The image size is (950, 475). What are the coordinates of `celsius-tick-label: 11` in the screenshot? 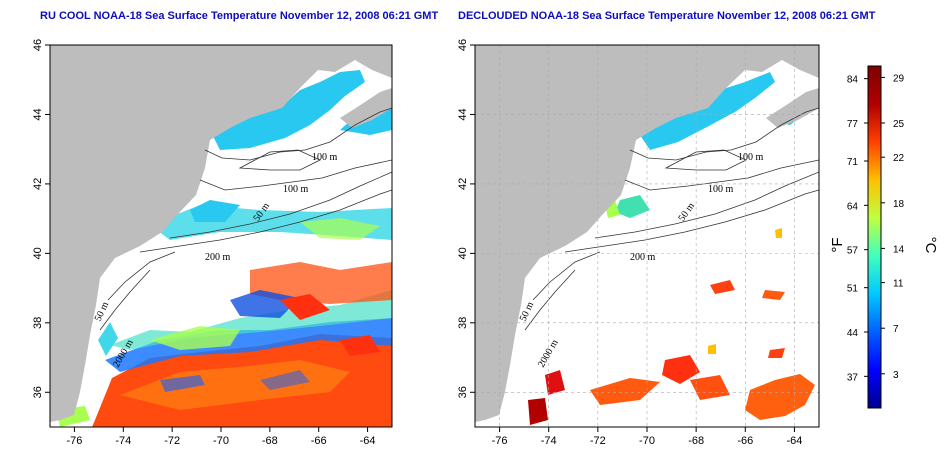 It's located at (898, 284).